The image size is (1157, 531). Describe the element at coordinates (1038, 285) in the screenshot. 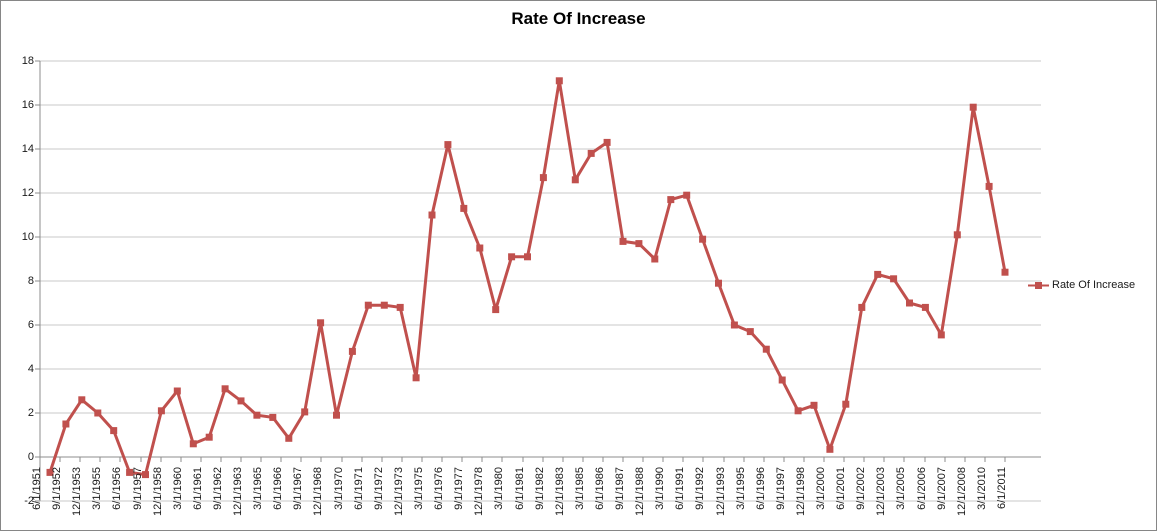

I see `legend-marker-icon` at that location.